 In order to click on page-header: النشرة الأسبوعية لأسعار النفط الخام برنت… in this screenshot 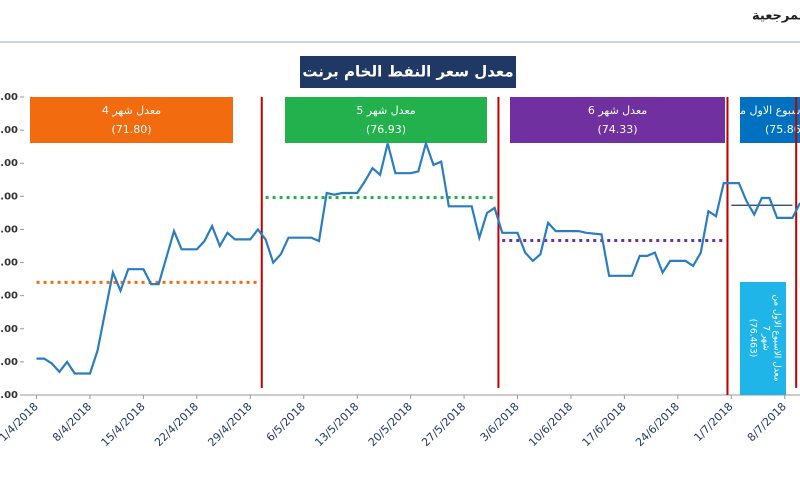, I will do `click(776, 15)`.